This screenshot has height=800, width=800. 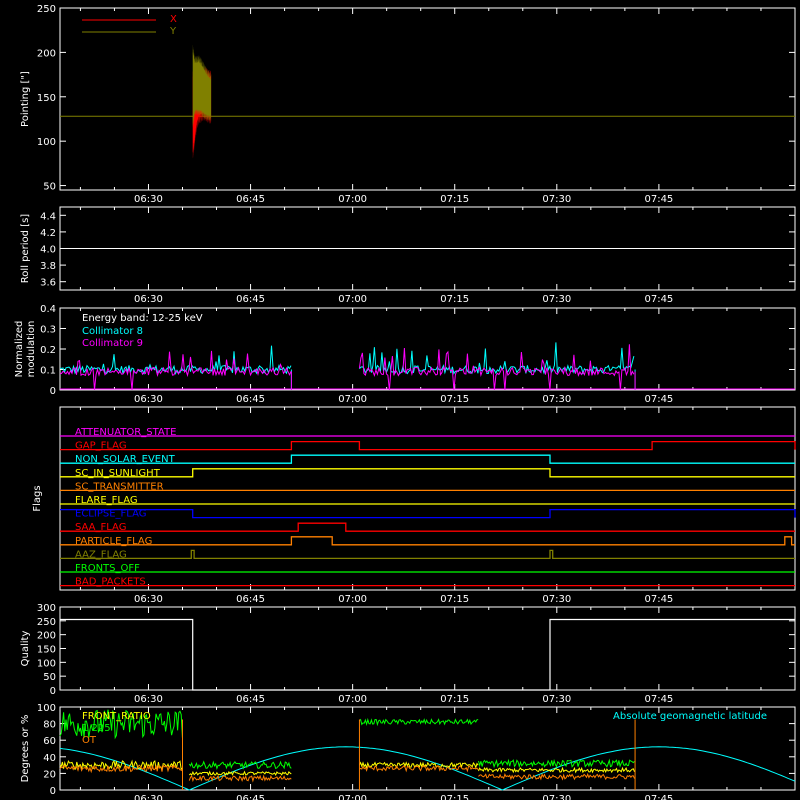 What do you see at coordinates (173, 19) in the screenshot?
I see `legend-label-X: X` at bounding box center [173, 19].